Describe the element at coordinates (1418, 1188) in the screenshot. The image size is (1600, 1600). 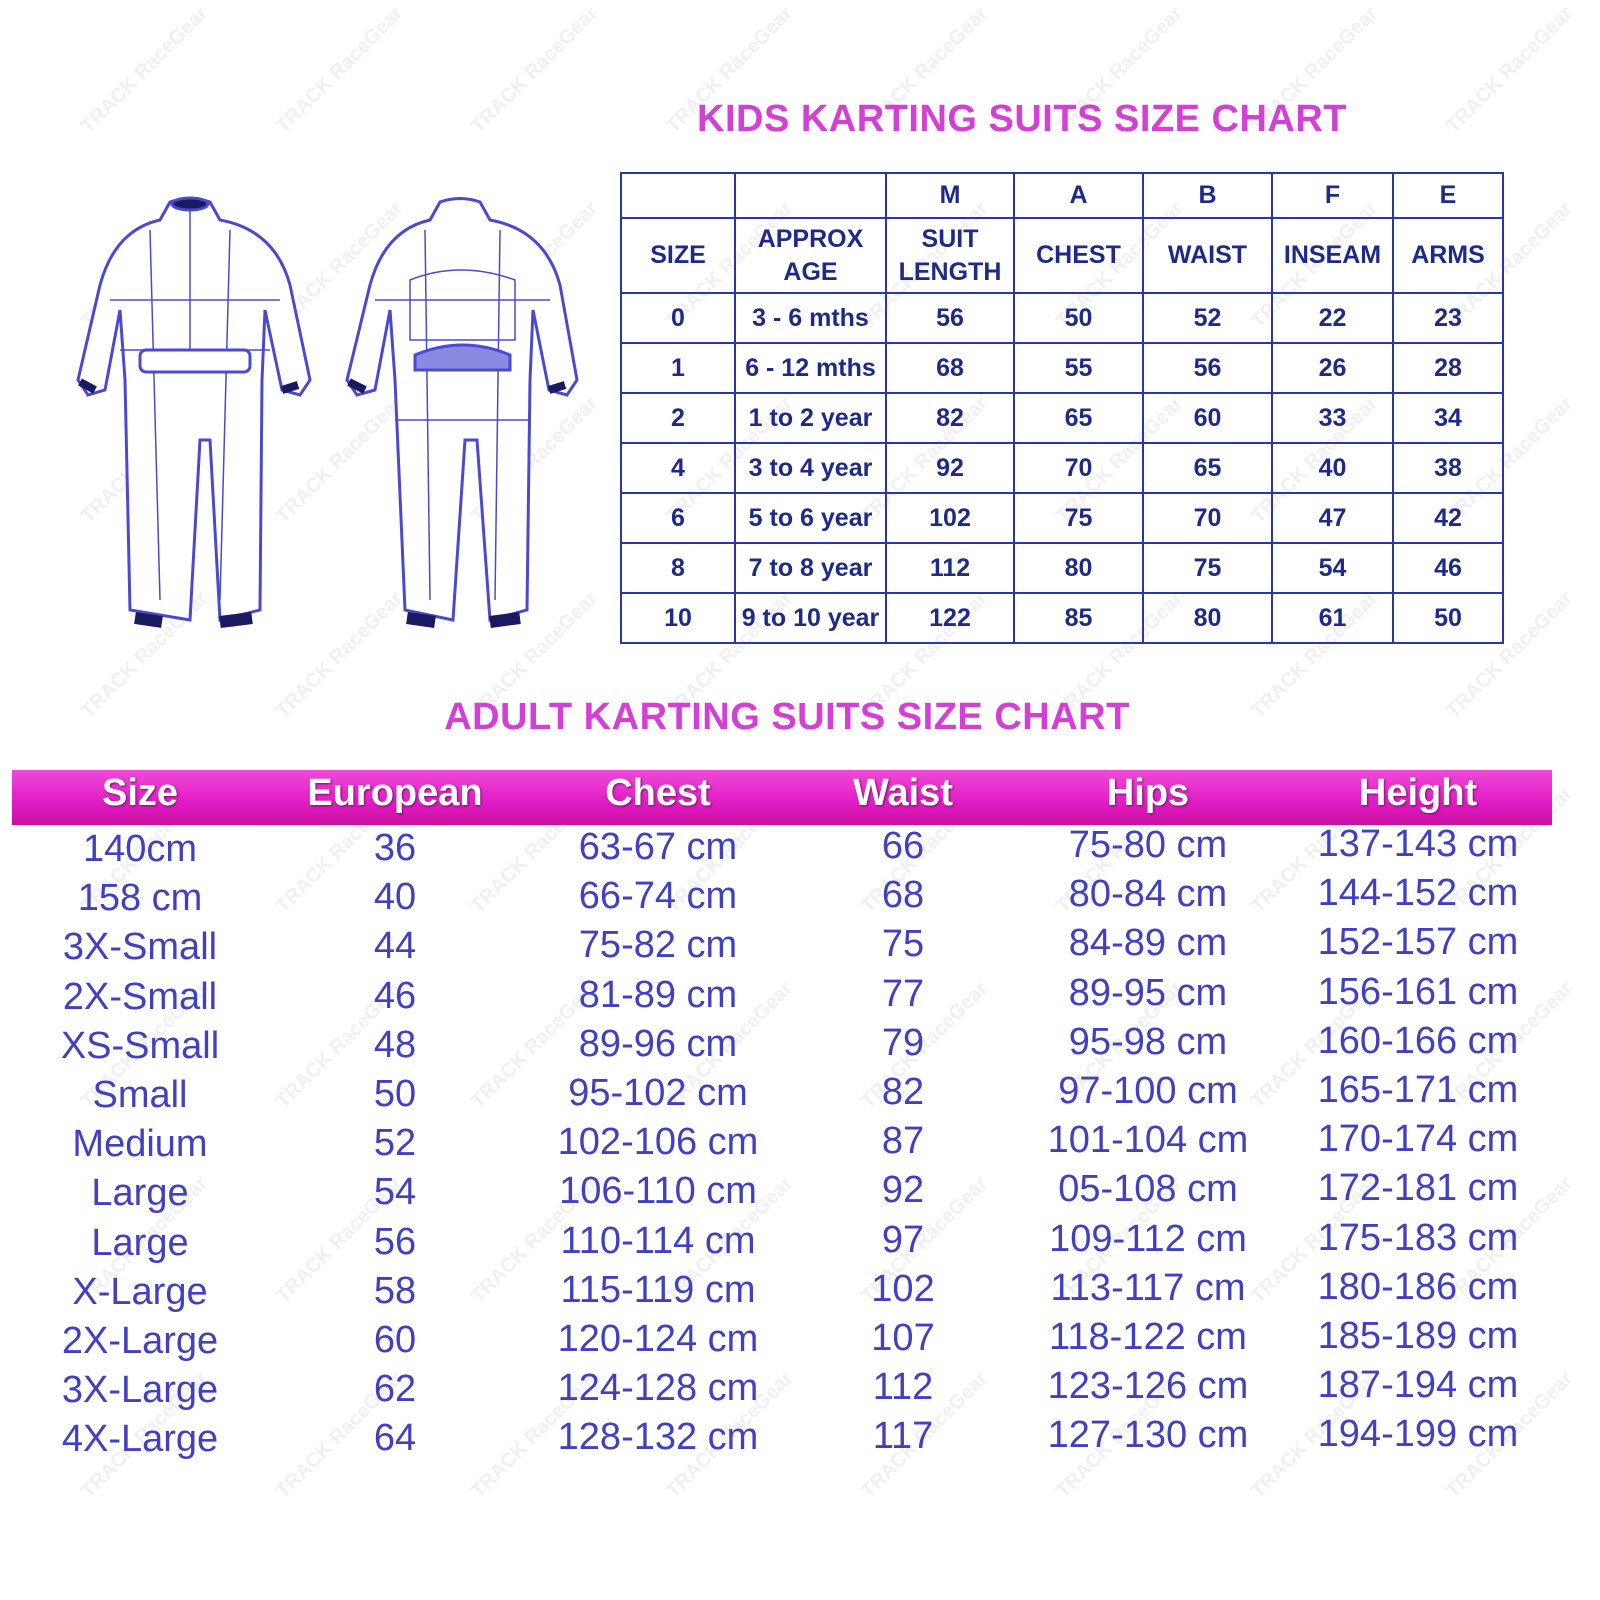
I see `table-cell: 172-181 cm` at that location.